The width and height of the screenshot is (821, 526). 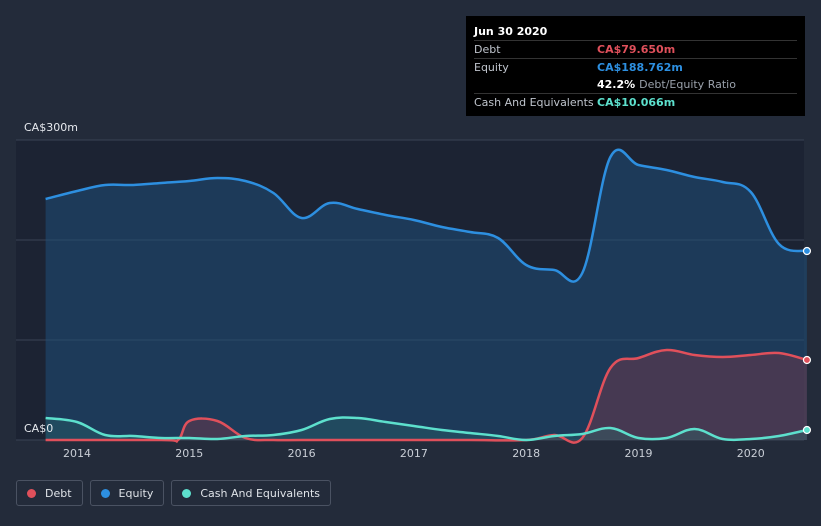 I want to click on cash-line, so click(x=426, y=429).